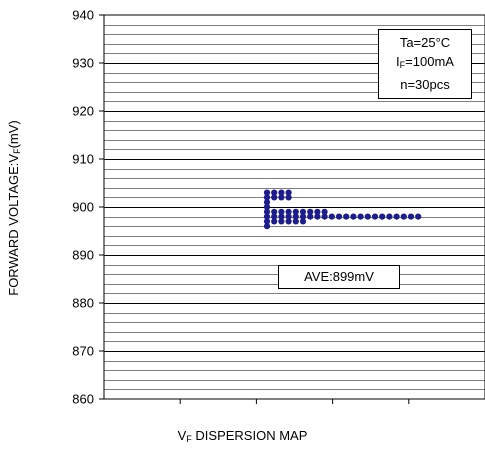 The width and height of the screenshot is (485, 452). What do you see at coordinates (425, 84) in the screenshot?
I see `sample-count: n=30pcs` at bounding box center [425, 84].